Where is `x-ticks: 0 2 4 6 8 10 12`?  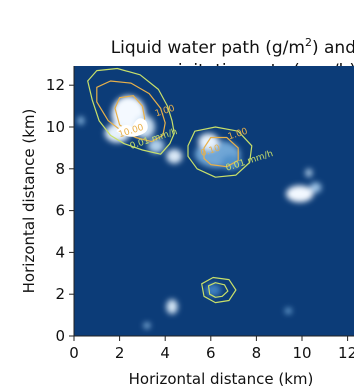
x-ticks: 0 2 4 6 8 10 12 is located at coordinates (211, 349).